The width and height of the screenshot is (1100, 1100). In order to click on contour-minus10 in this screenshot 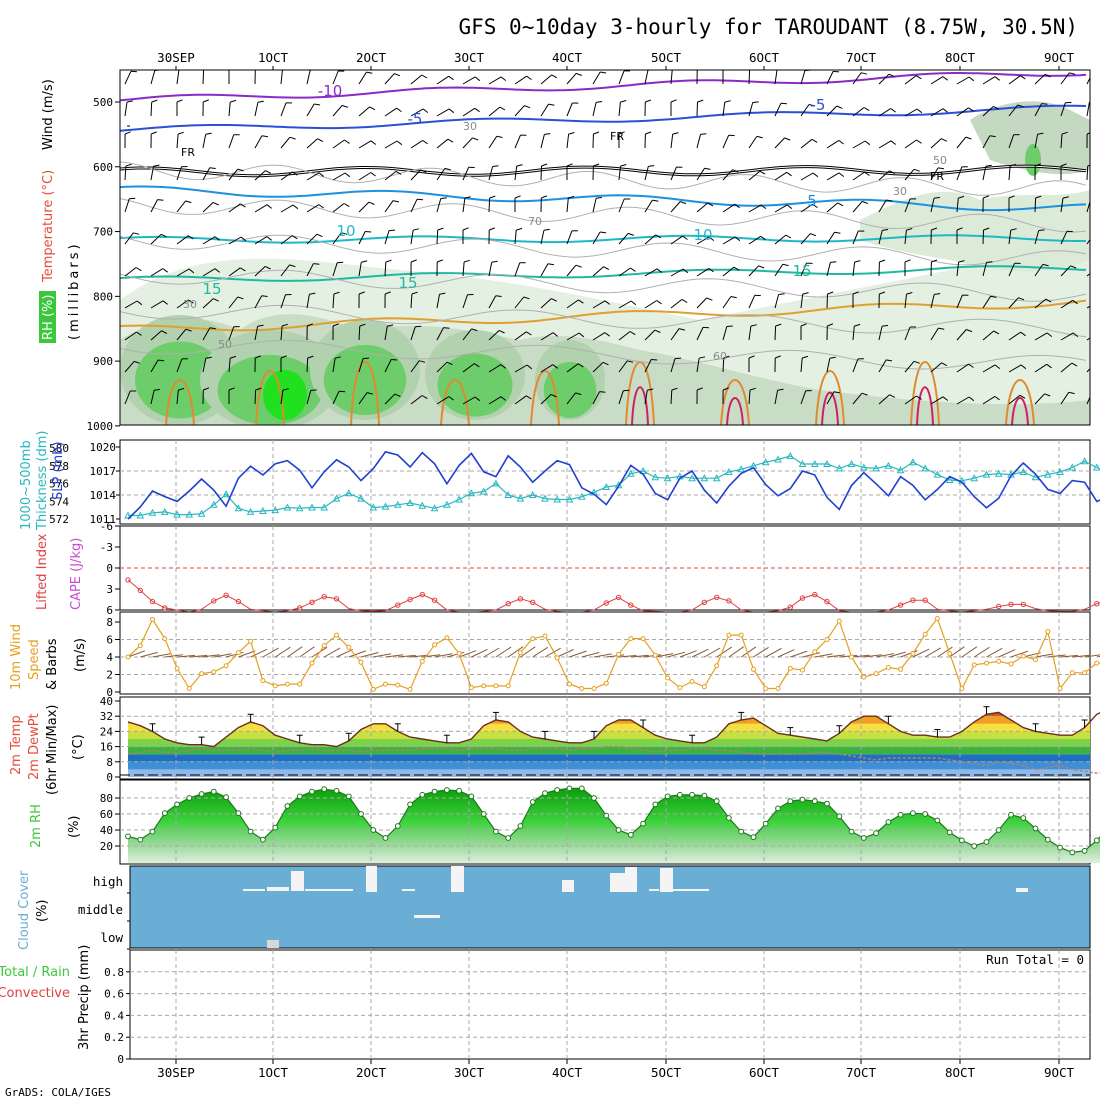, I will do `click(603, 87)`.